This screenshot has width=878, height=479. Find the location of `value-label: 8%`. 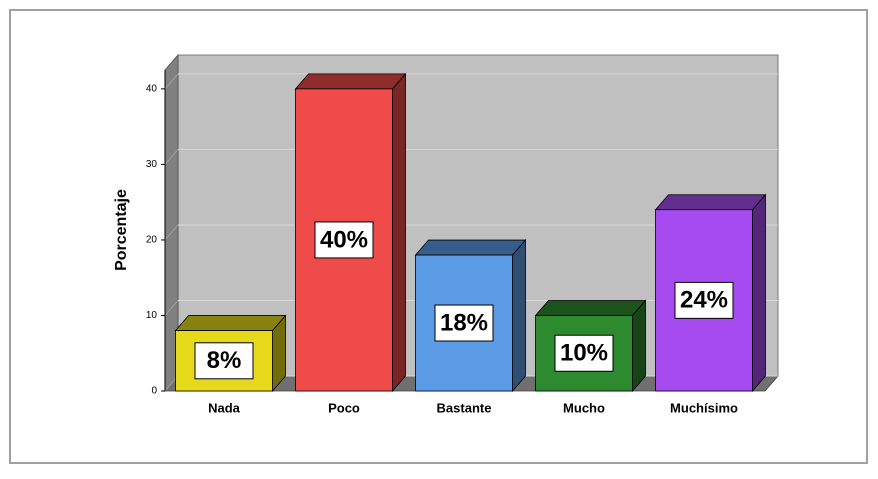

value-label: 8% is located at coordinates (224, 360).